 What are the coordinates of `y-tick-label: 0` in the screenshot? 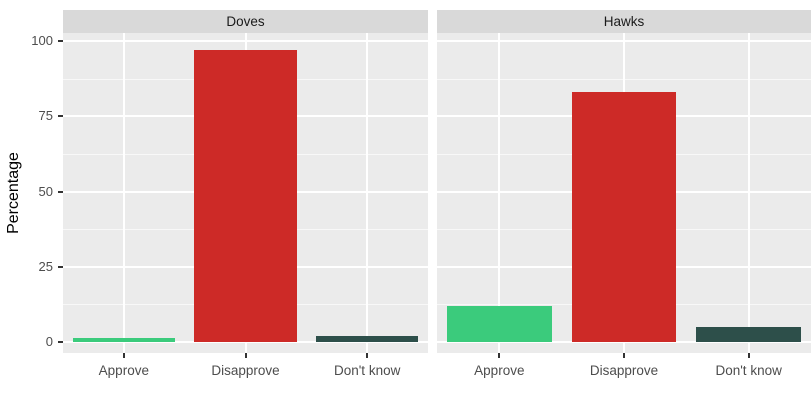 It's located at (49, 341).